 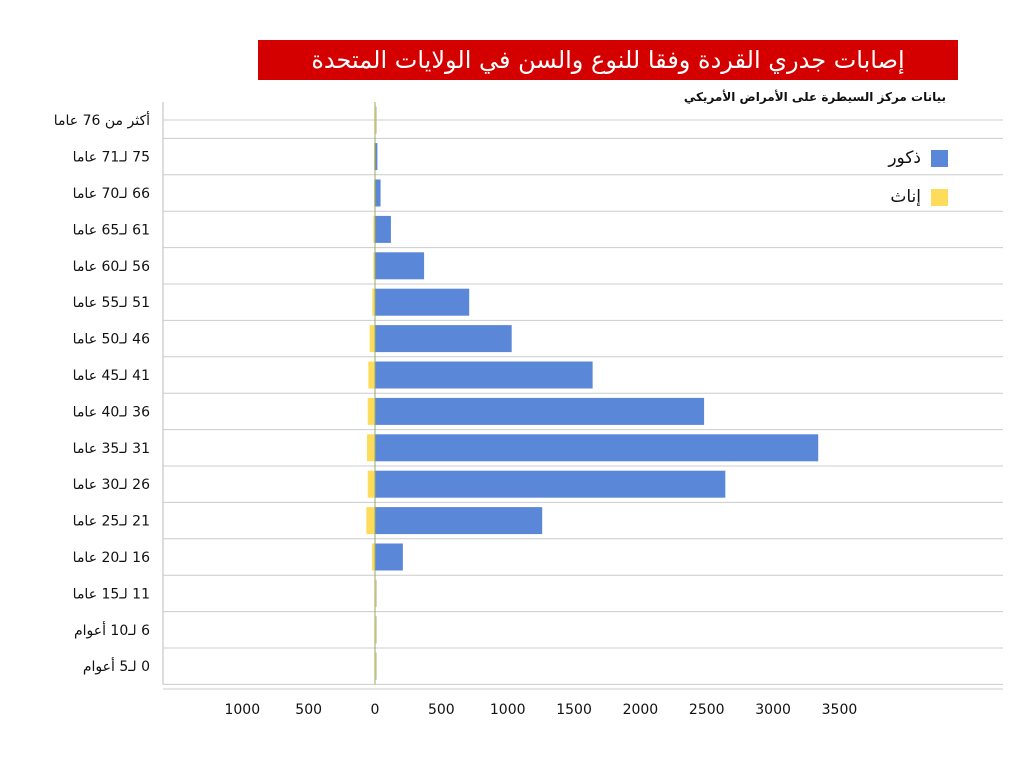 I want to click on x-tick-label: 2000, so click(x=641, y=710).